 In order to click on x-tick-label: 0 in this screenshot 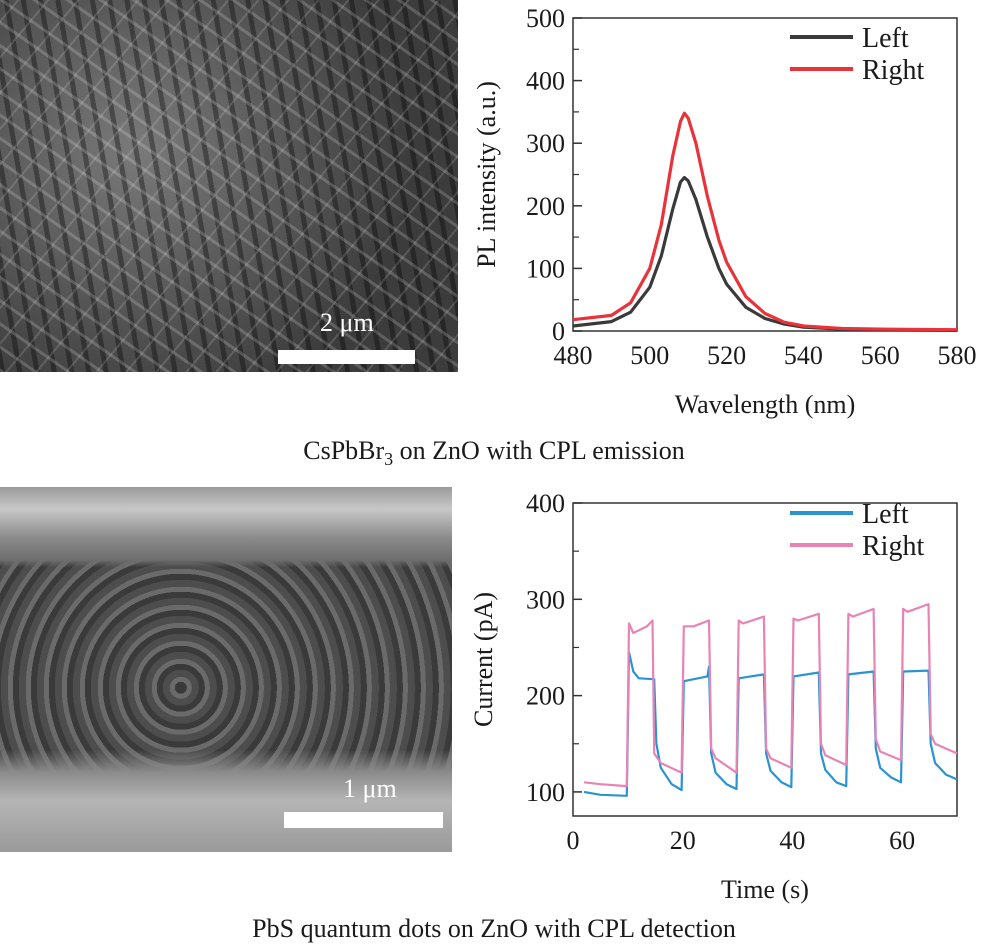, I will do `click(573, 840)`.